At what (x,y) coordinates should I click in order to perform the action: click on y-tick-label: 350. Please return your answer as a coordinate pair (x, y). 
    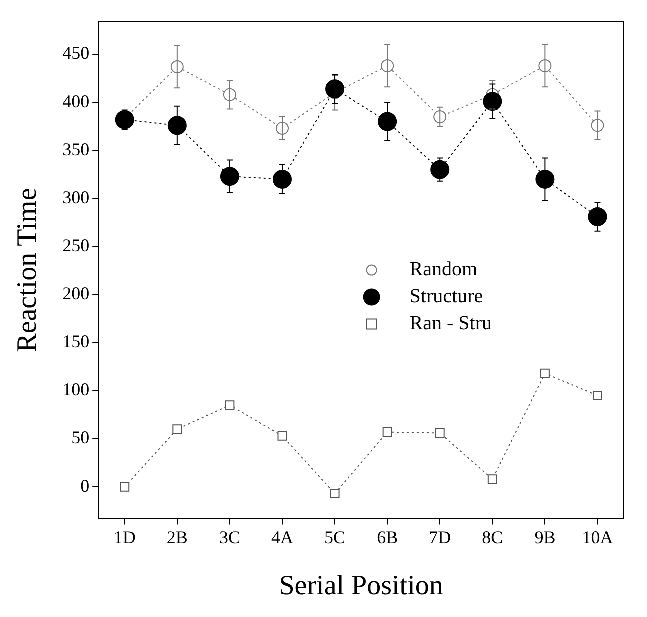
    Looking at the image, I should click on (76, 149).